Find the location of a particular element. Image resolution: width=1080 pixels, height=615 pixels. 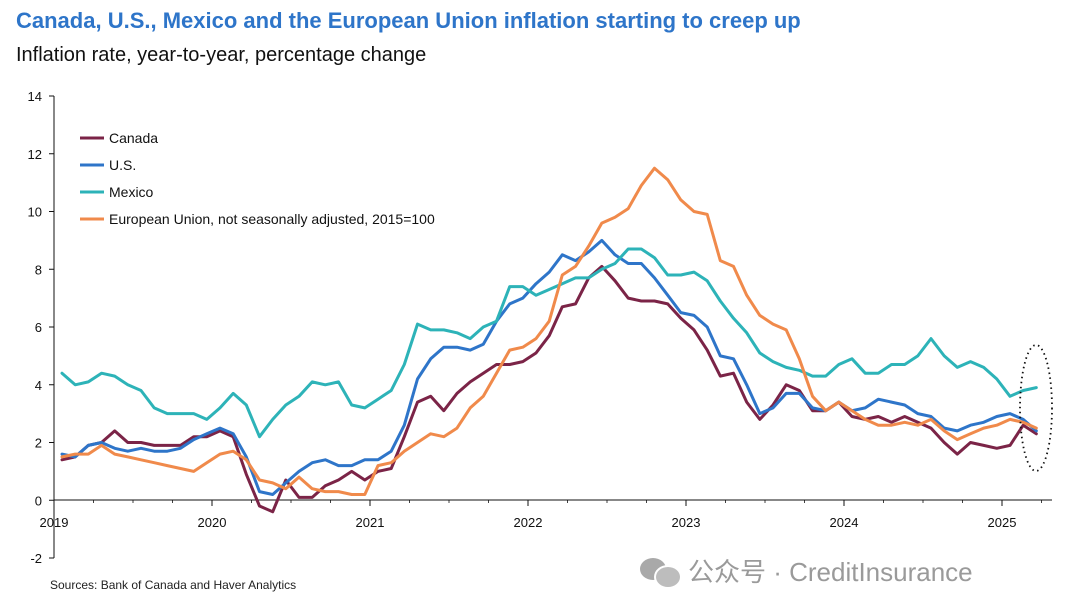

legend-label: U.S. is located at coordinates (122, 165).